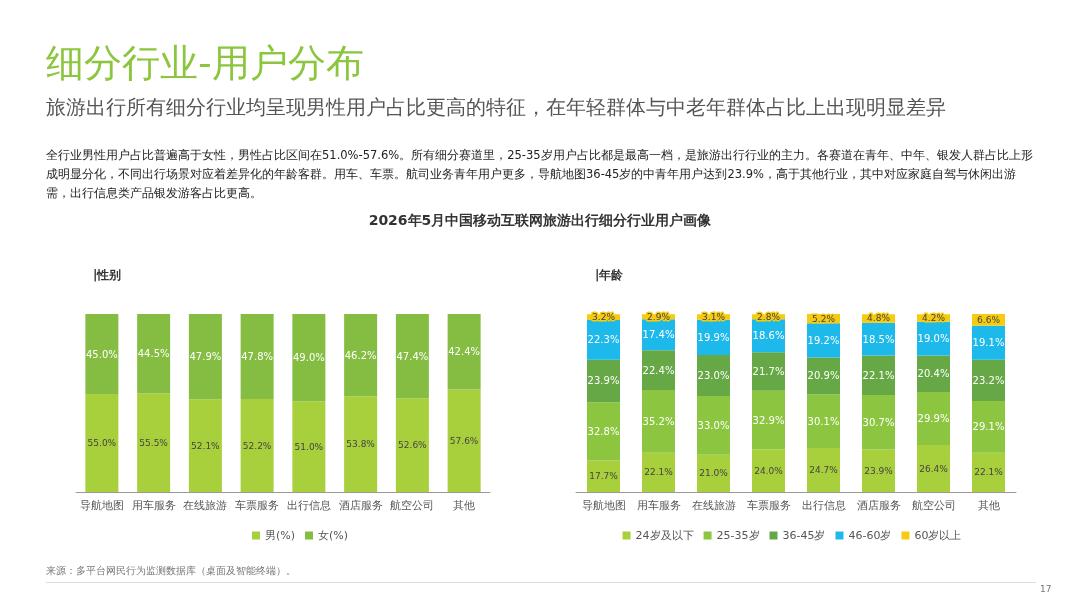 The width and height of the screenshot is (1080, 608). I want to click on text: 细分行业-用户分布, so click(205, 63).